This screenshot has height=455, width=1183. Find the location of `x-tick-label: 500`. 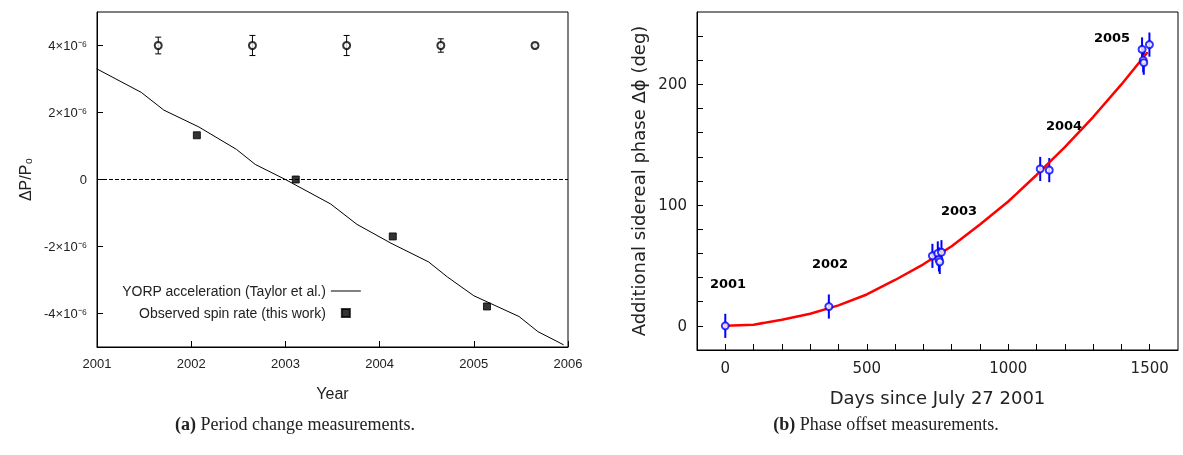

x-tick-label: 500 is located at coordinates (867, 367).